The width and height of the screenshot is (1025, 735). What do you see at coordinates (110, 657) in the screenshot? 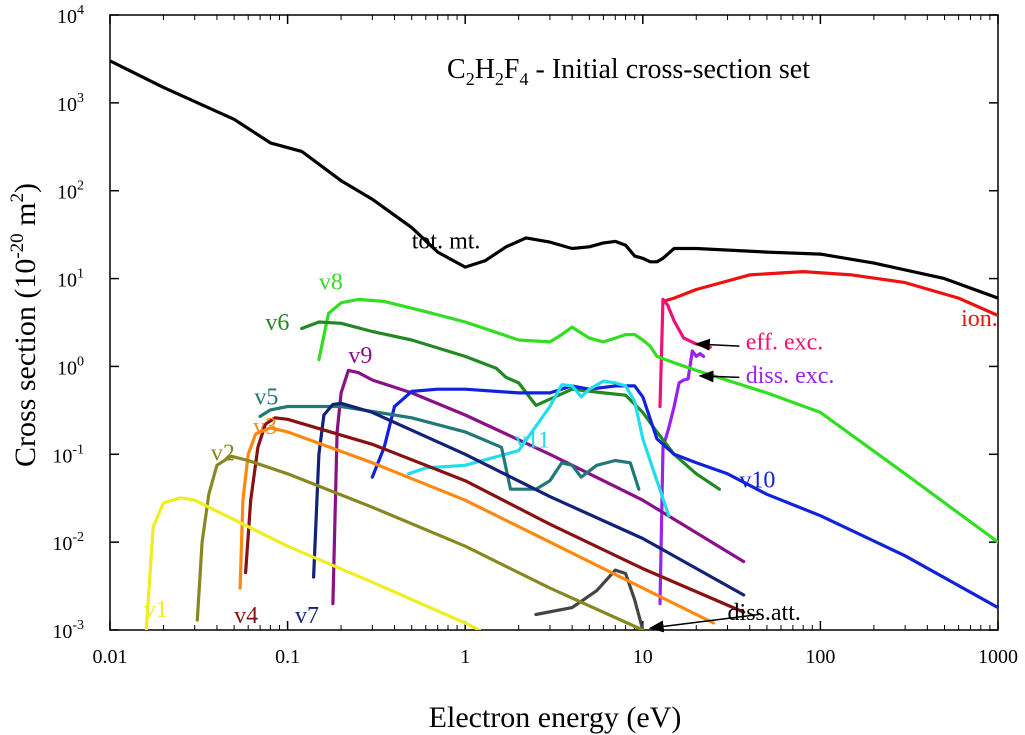
I see `x-tick-label: 0.01` at bounding box center [110, 657].